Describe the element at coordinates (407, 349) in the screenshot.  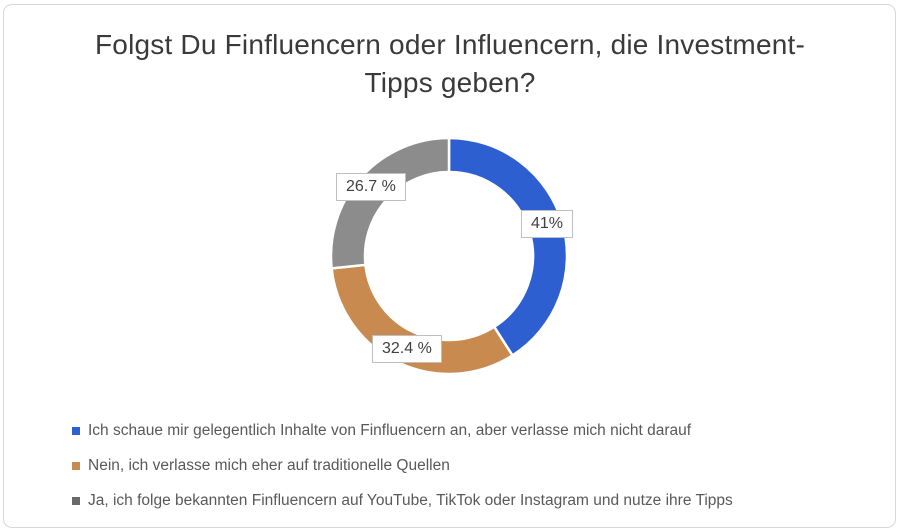
I see `data-label-orange: 32.4 %` at that location.